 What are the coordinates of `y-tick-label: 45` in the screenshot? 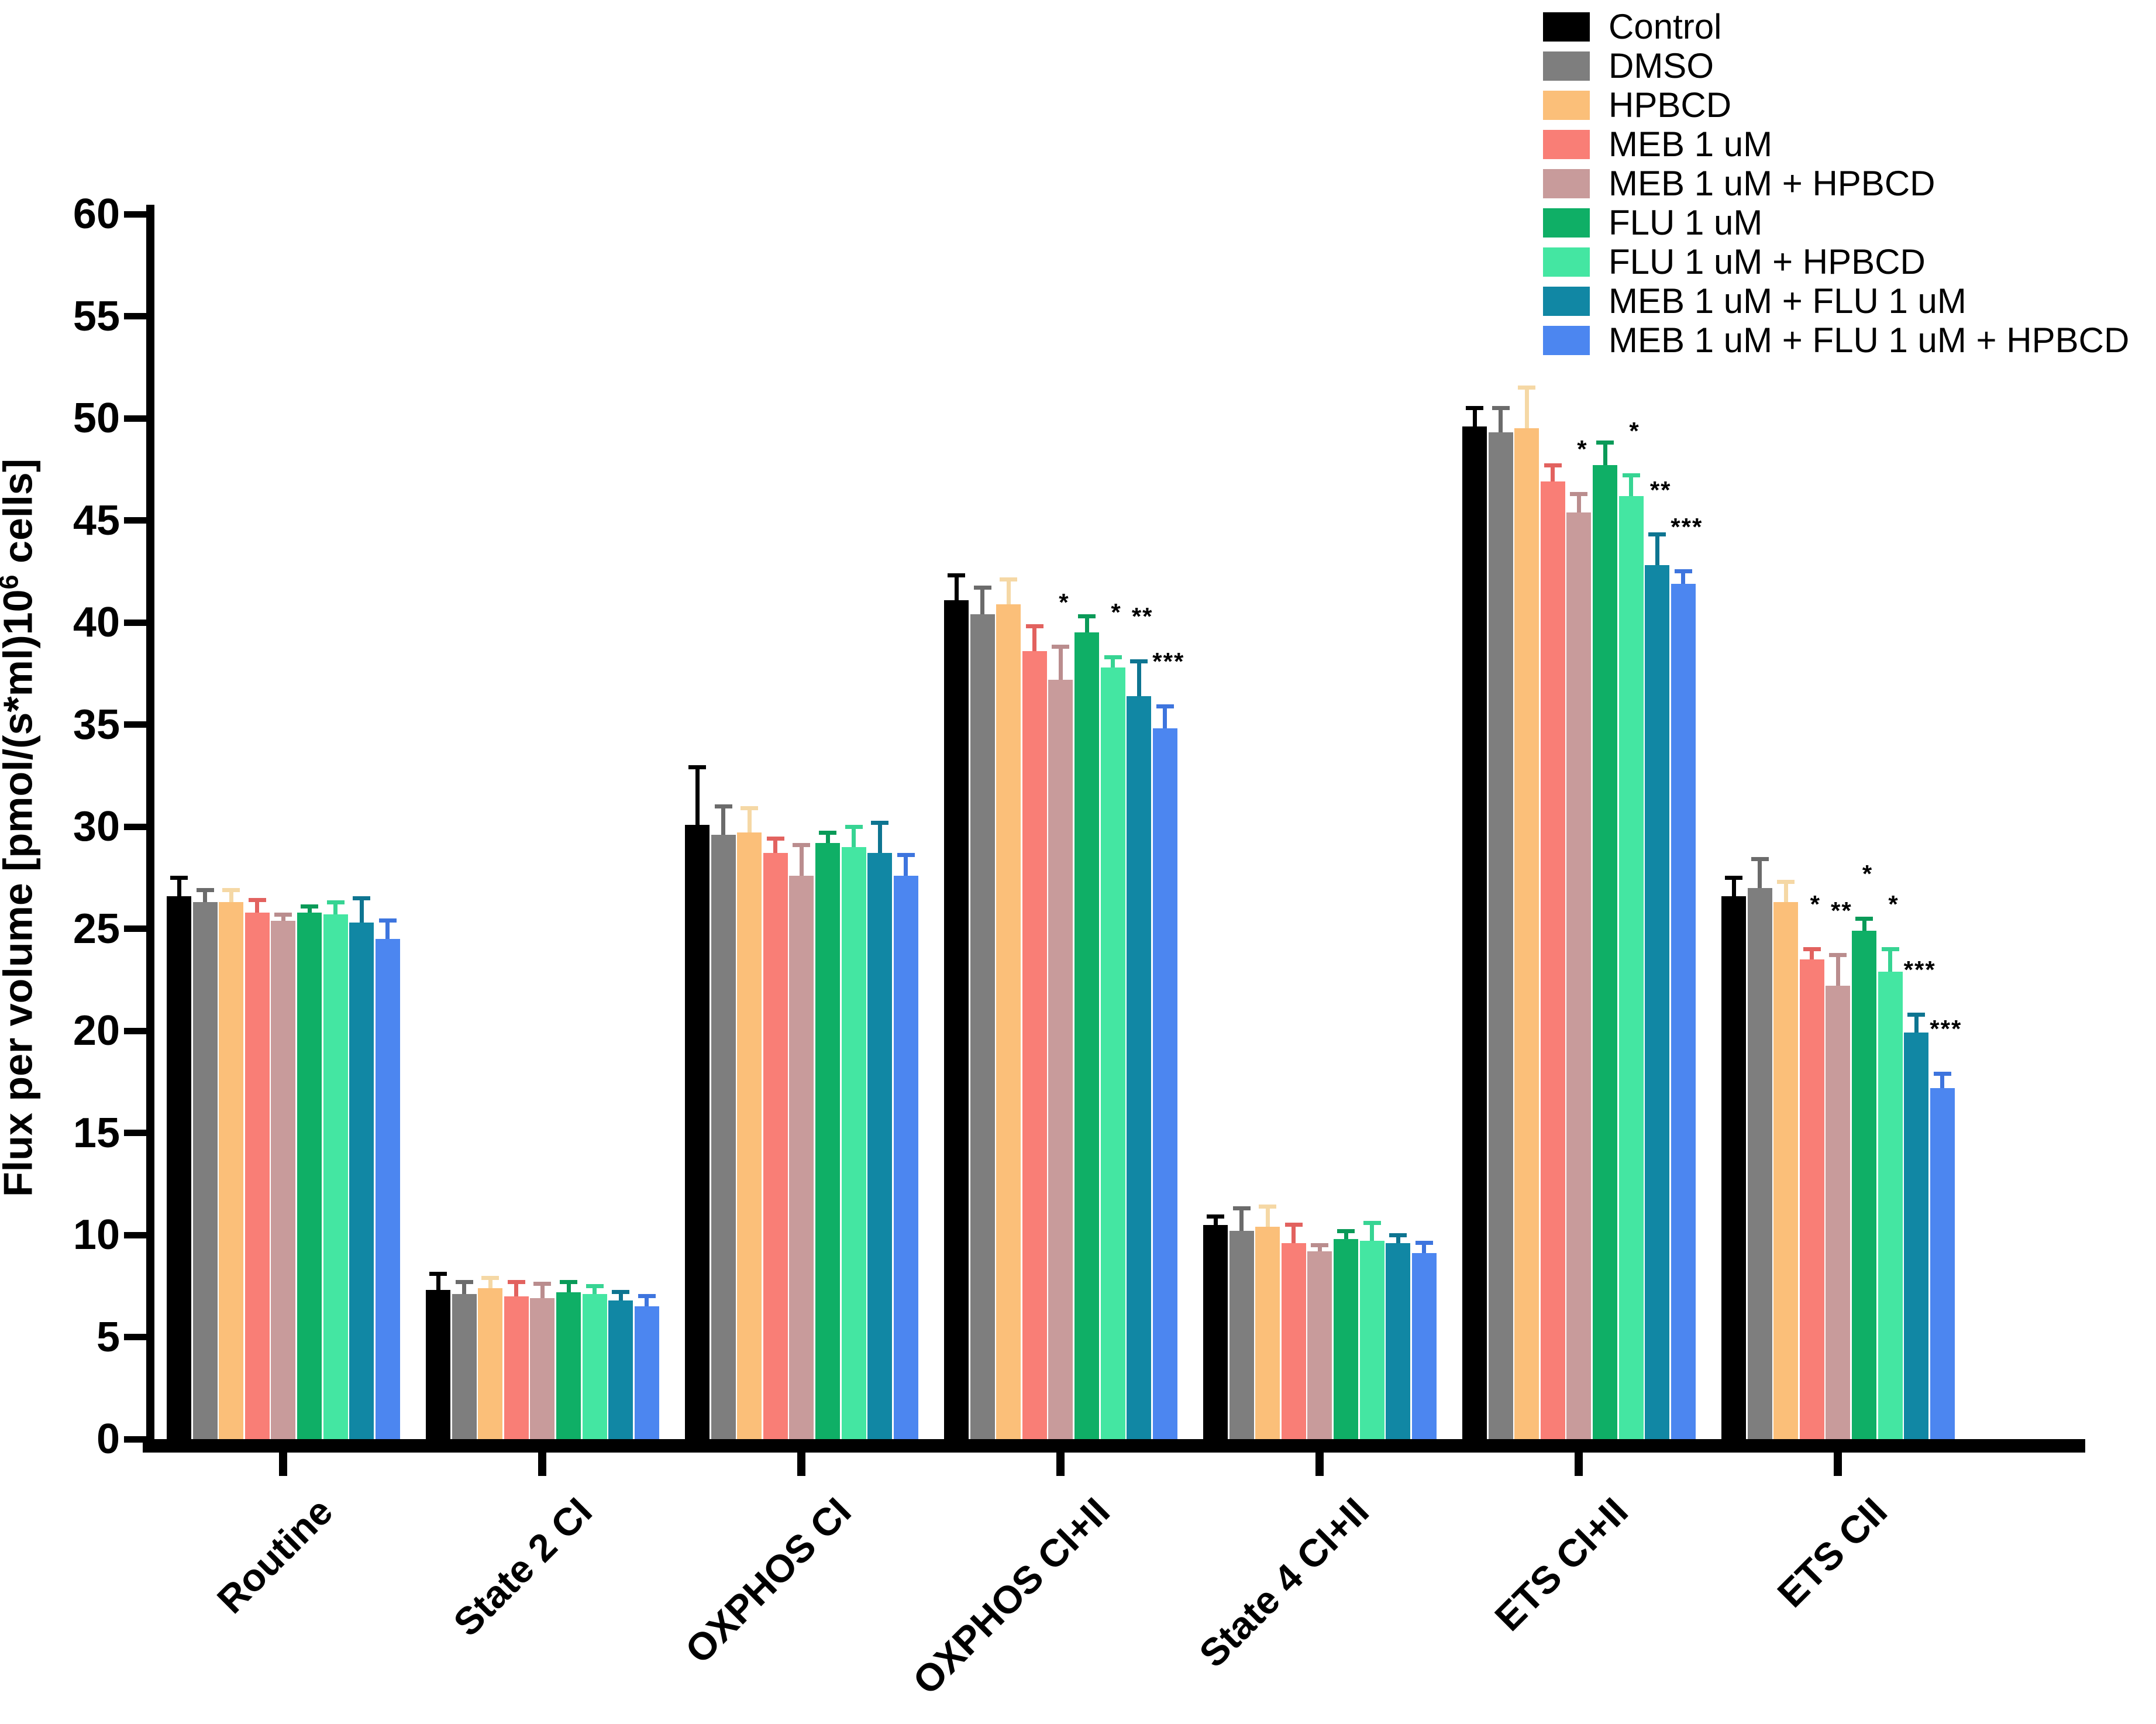 It's located at (97, 520).